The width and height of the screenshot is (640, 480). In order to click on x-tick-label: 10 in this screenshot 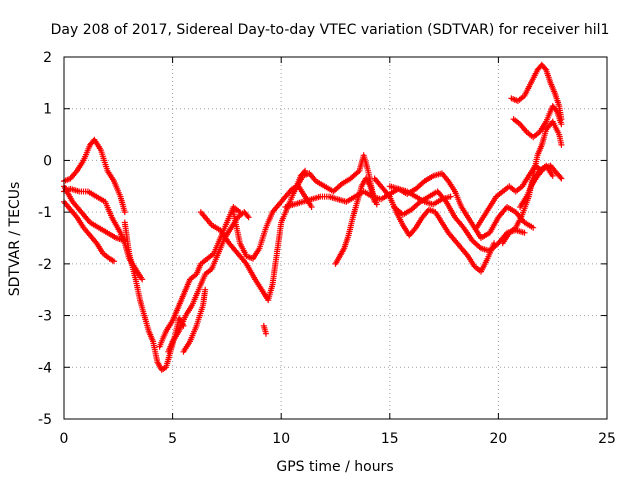, I will do `click(281, 439)`.